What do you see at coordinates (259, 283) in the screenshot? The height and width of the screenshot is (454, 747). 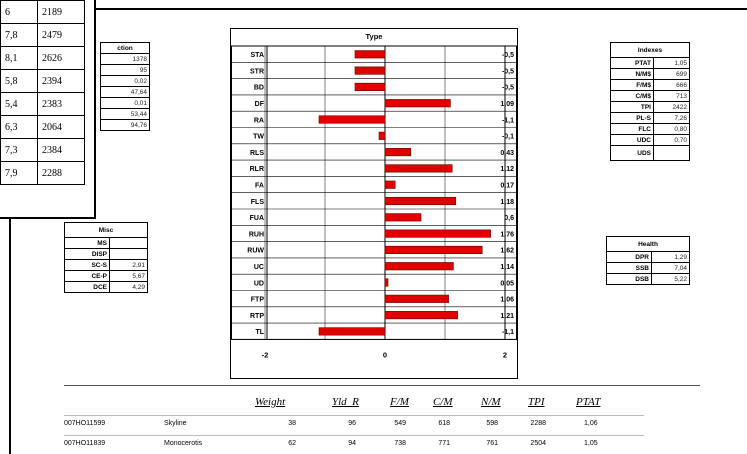 I see `category-label: UD` at bounding box center [259, 283].